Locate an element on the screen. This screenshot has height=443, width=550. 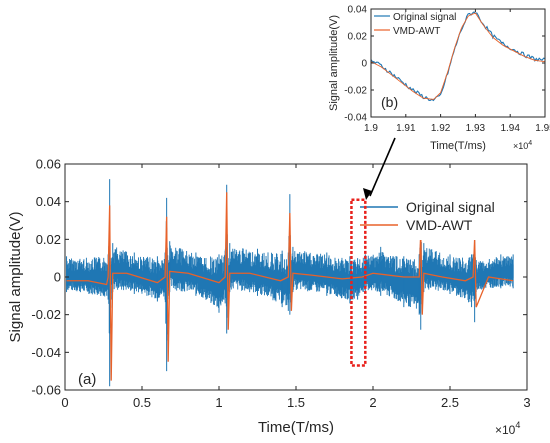
inset-y-axis-label: Signal amplitude(V) is located at coordinates (334, 63).